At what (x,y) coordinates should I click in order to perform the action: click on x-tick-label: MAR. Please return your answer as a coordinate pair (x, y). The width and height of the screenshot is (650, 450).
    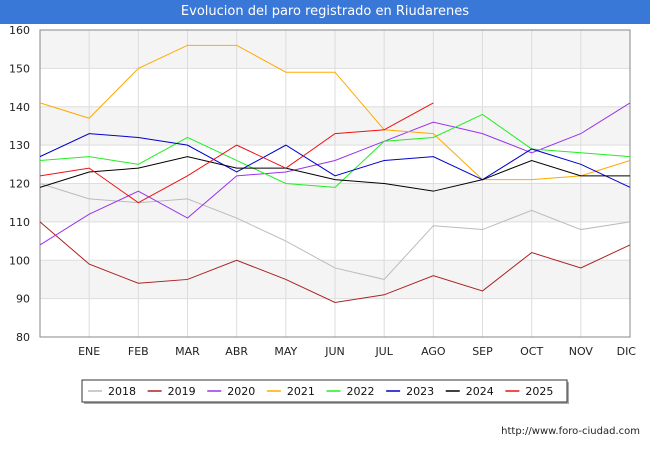
    Looking at the image, I should click on (187, 351).